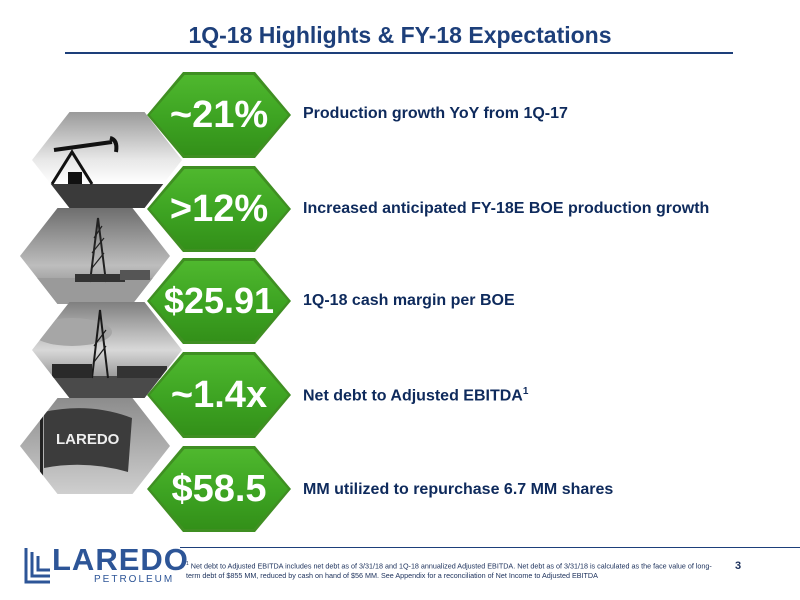 Image resolution: width=800 pixels, height=600 pixels. I want to click on highlight-hex-1: ~21%, so click(219, 115).